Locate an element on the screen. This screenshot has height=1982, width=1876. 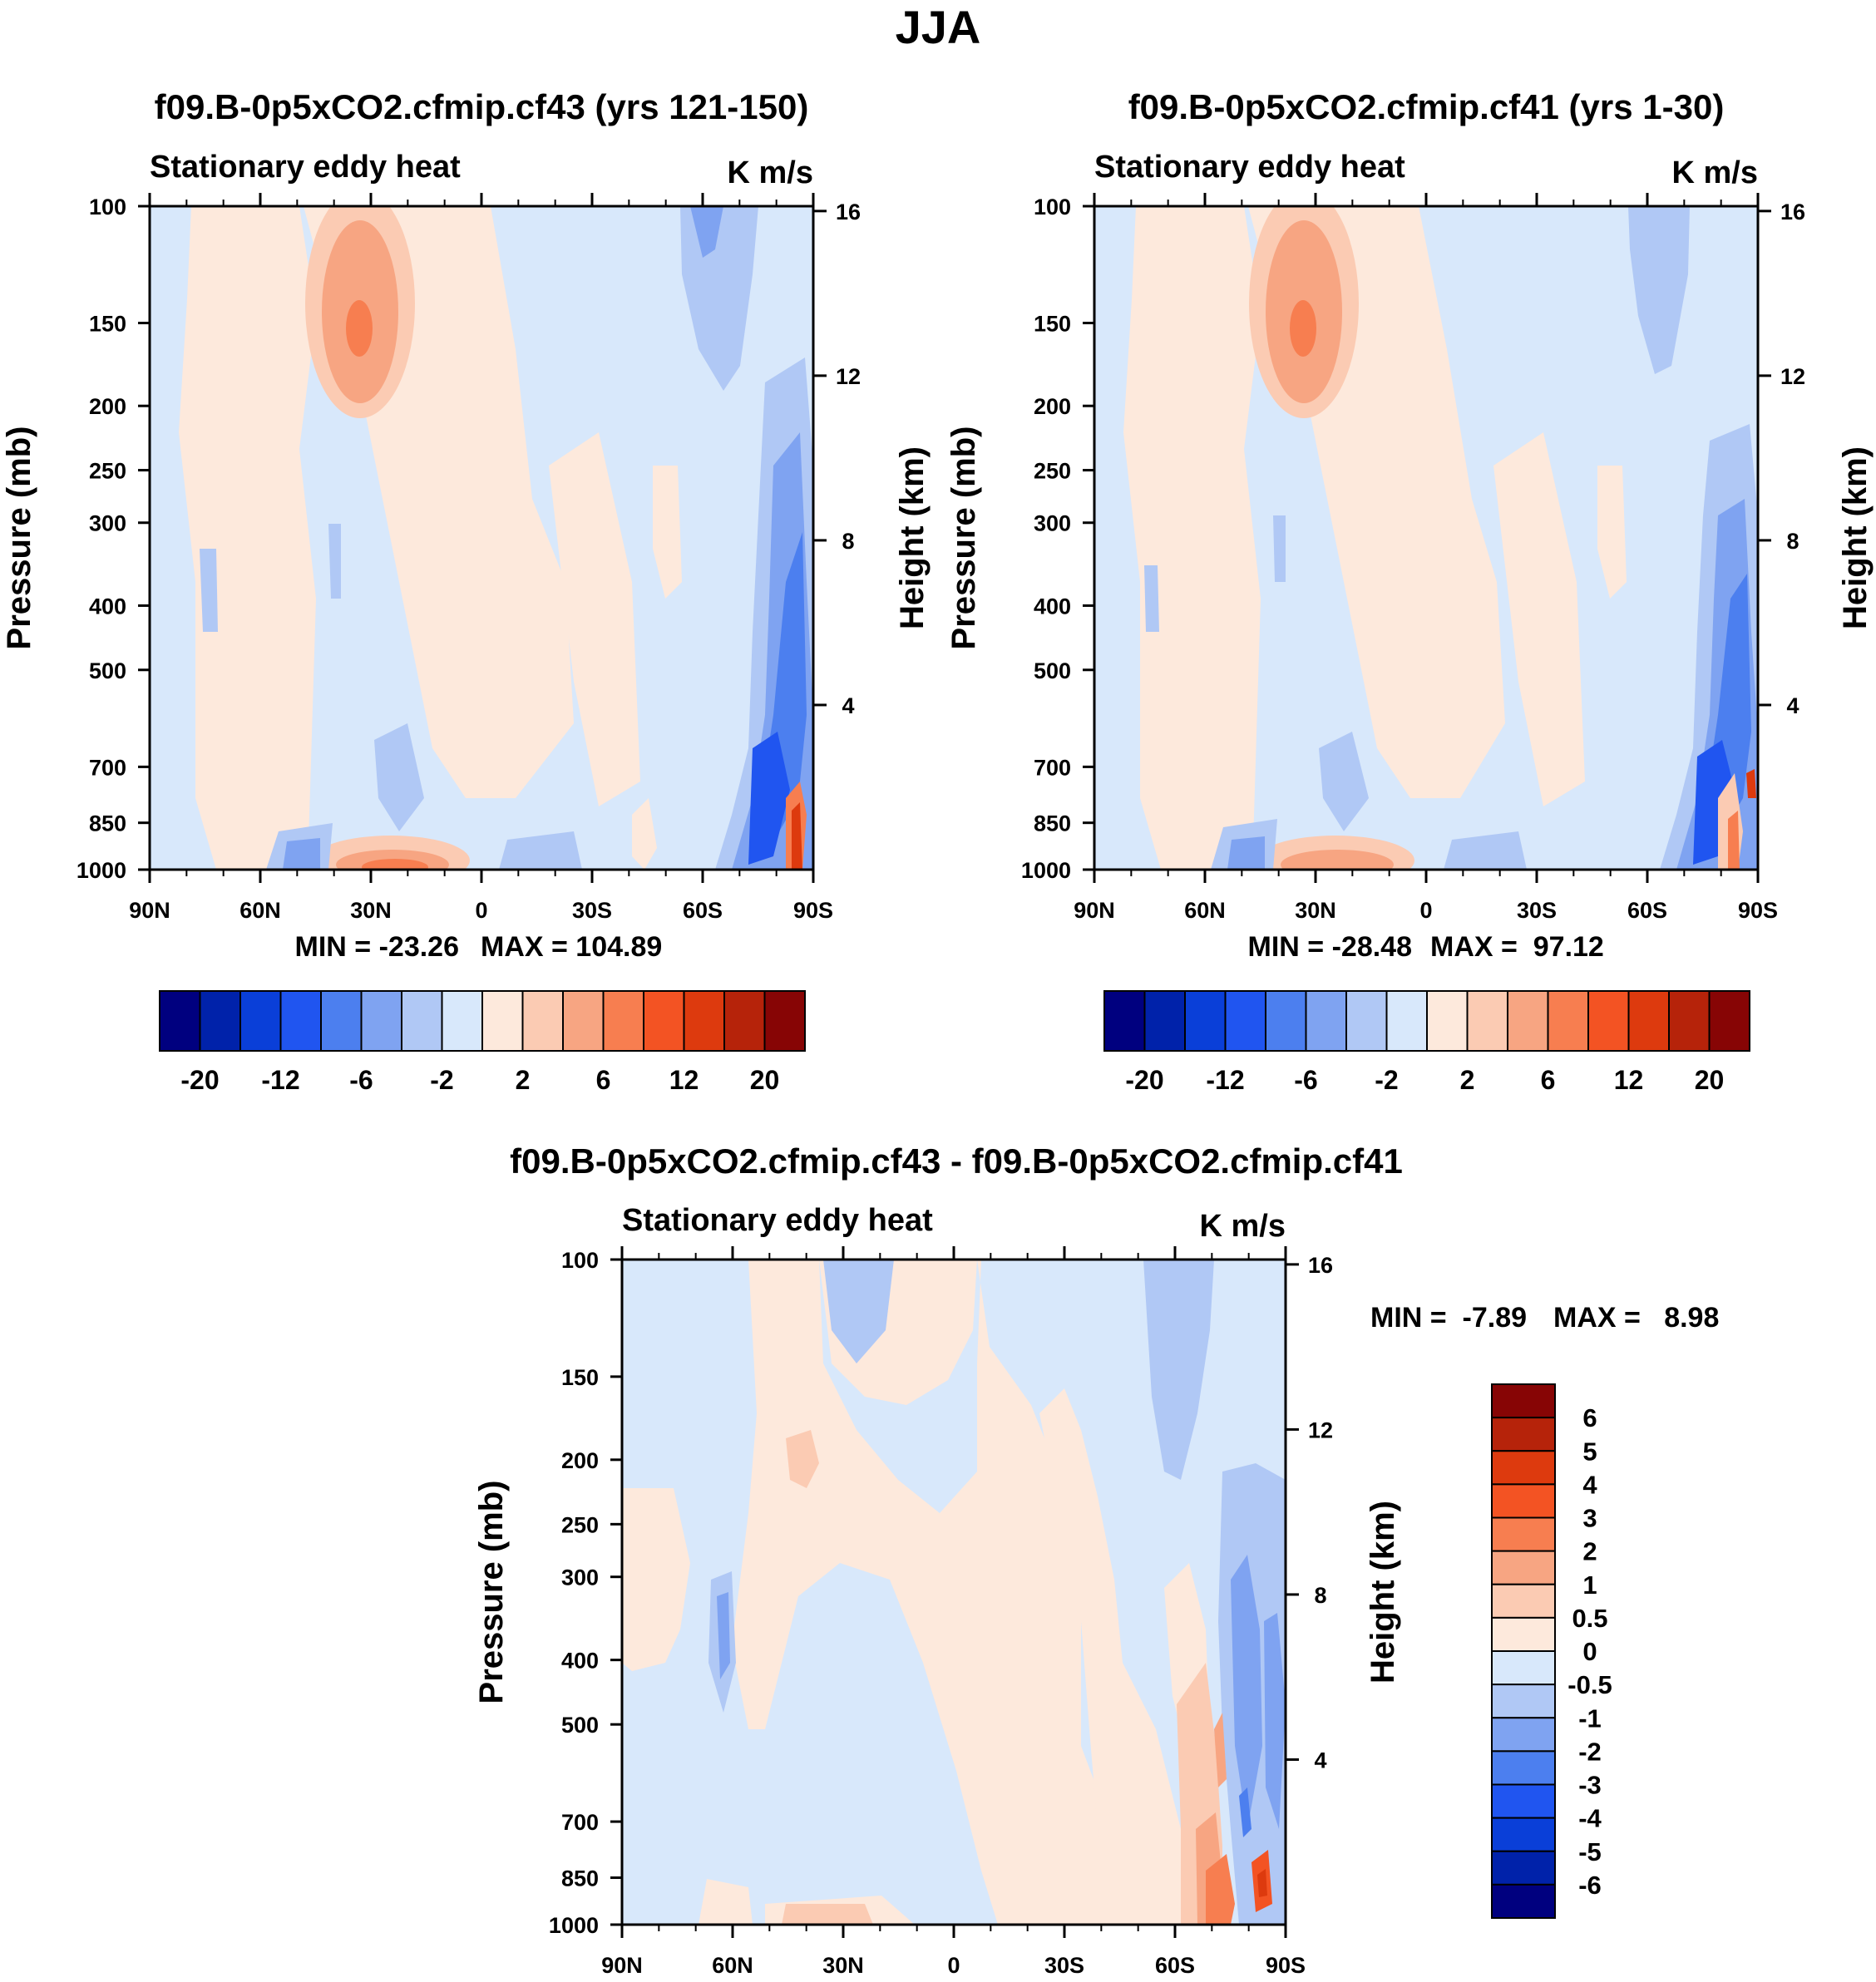
height-tick-label: 16 is located at coordinates (1320, 1265).